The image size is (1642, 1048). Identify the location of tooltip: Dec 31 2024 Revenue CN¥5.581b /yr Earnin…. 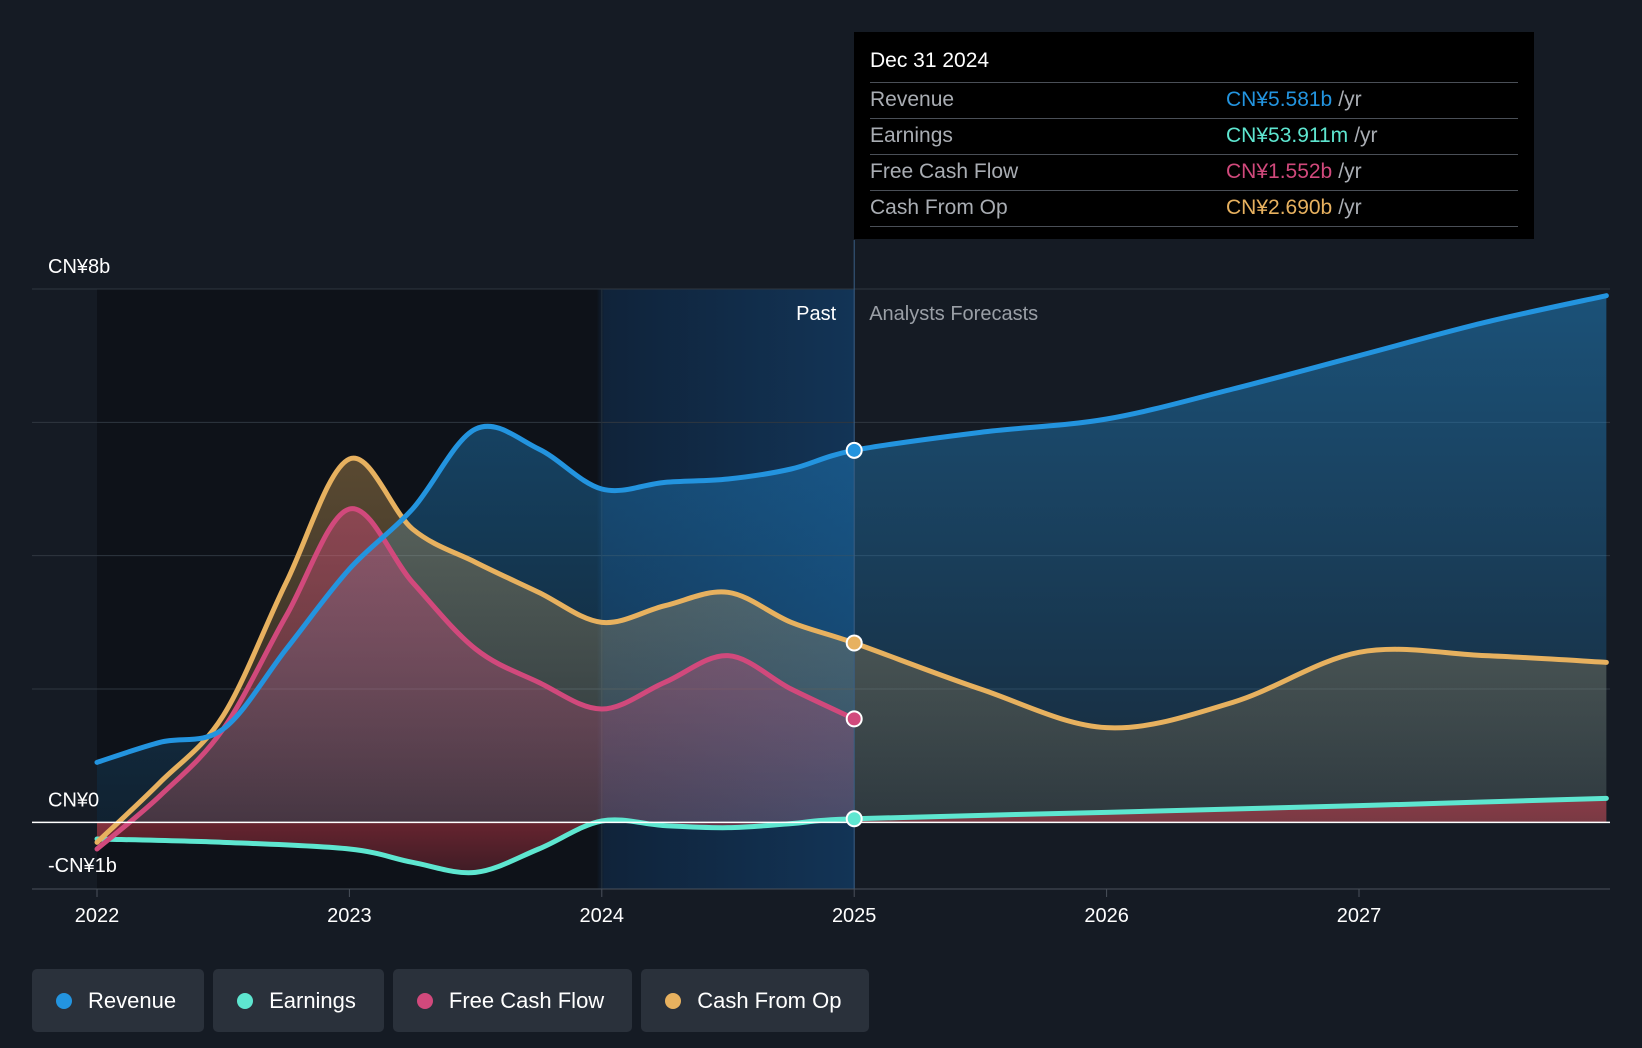
(1194, 135).